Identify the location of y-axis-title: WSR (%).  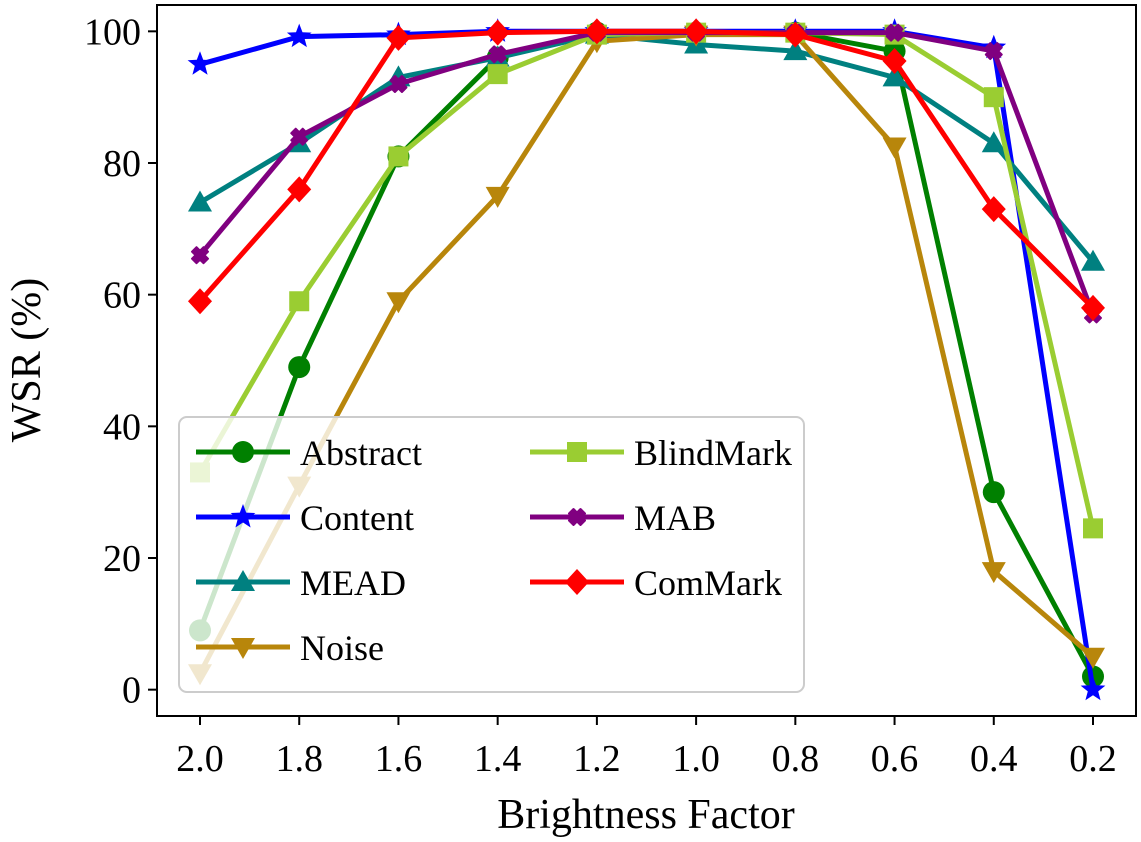
(27, 360).